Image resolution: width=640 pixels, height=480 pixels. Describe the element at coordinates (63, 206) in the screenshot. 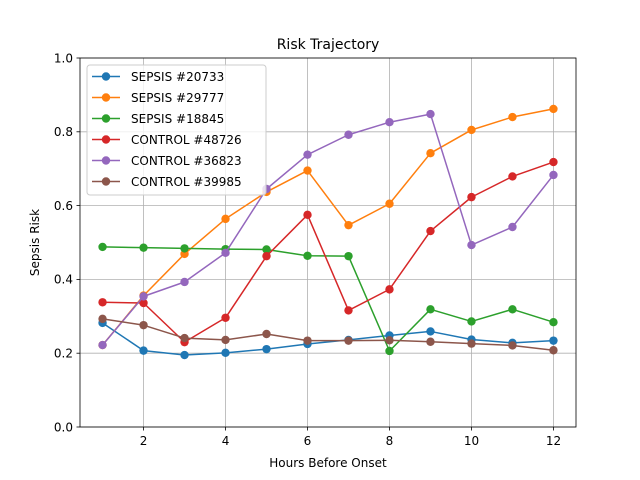

I see `y-tick-label: 0.6` at that location.